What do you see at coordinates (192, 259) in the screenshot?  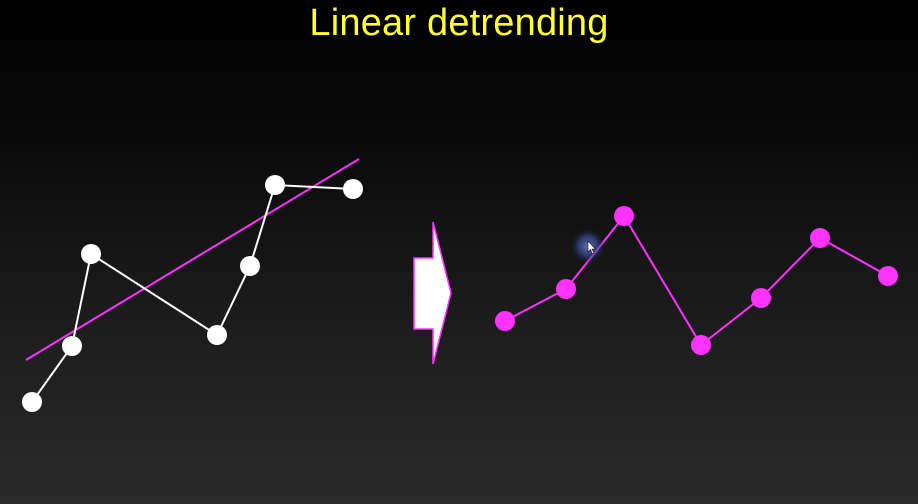 I see `trend-line` at bounding box center [192, 259].